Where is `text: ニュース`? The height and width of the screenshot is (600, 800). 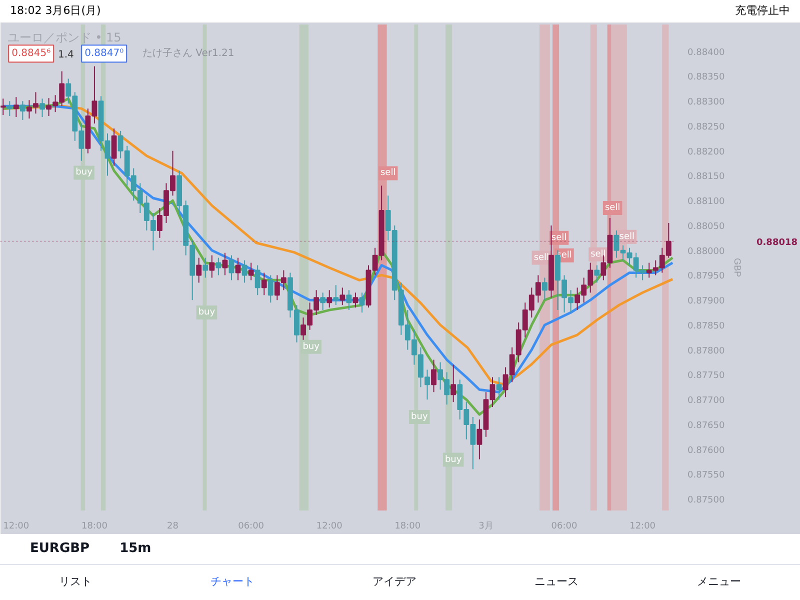
text: ニュース is located at coordinates (556, 582).